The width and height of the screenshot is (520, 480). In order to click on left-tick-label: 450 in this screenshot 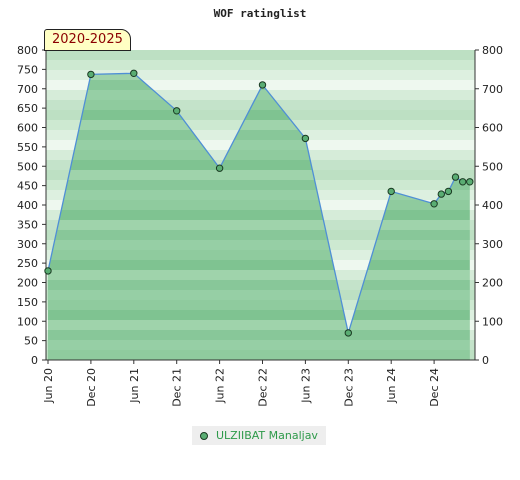, I will do `click(27, 186)`.